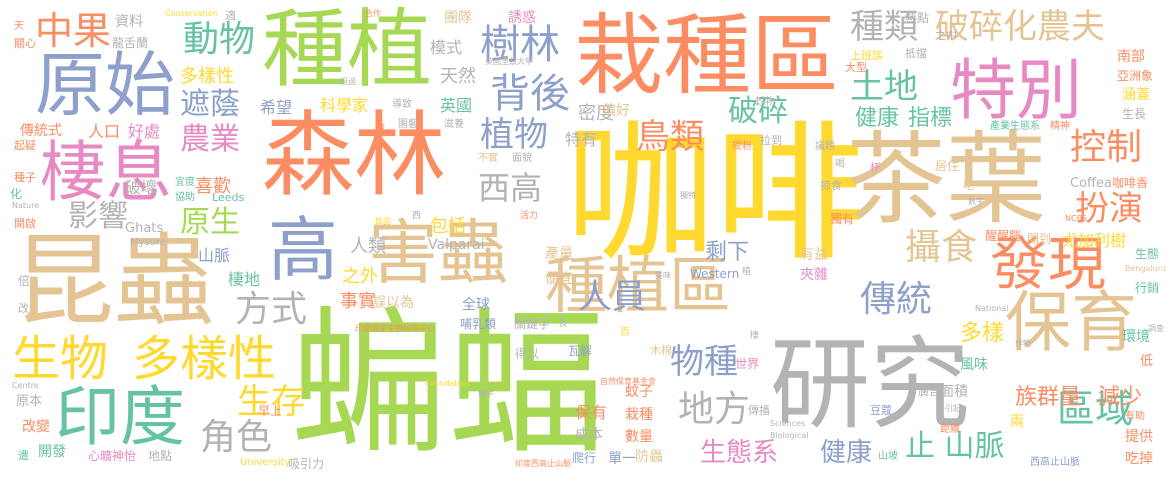  What do you see at coordinates (840, 164) in the screenshot?
I see `word: 喝` at bounding box center [840, 164].